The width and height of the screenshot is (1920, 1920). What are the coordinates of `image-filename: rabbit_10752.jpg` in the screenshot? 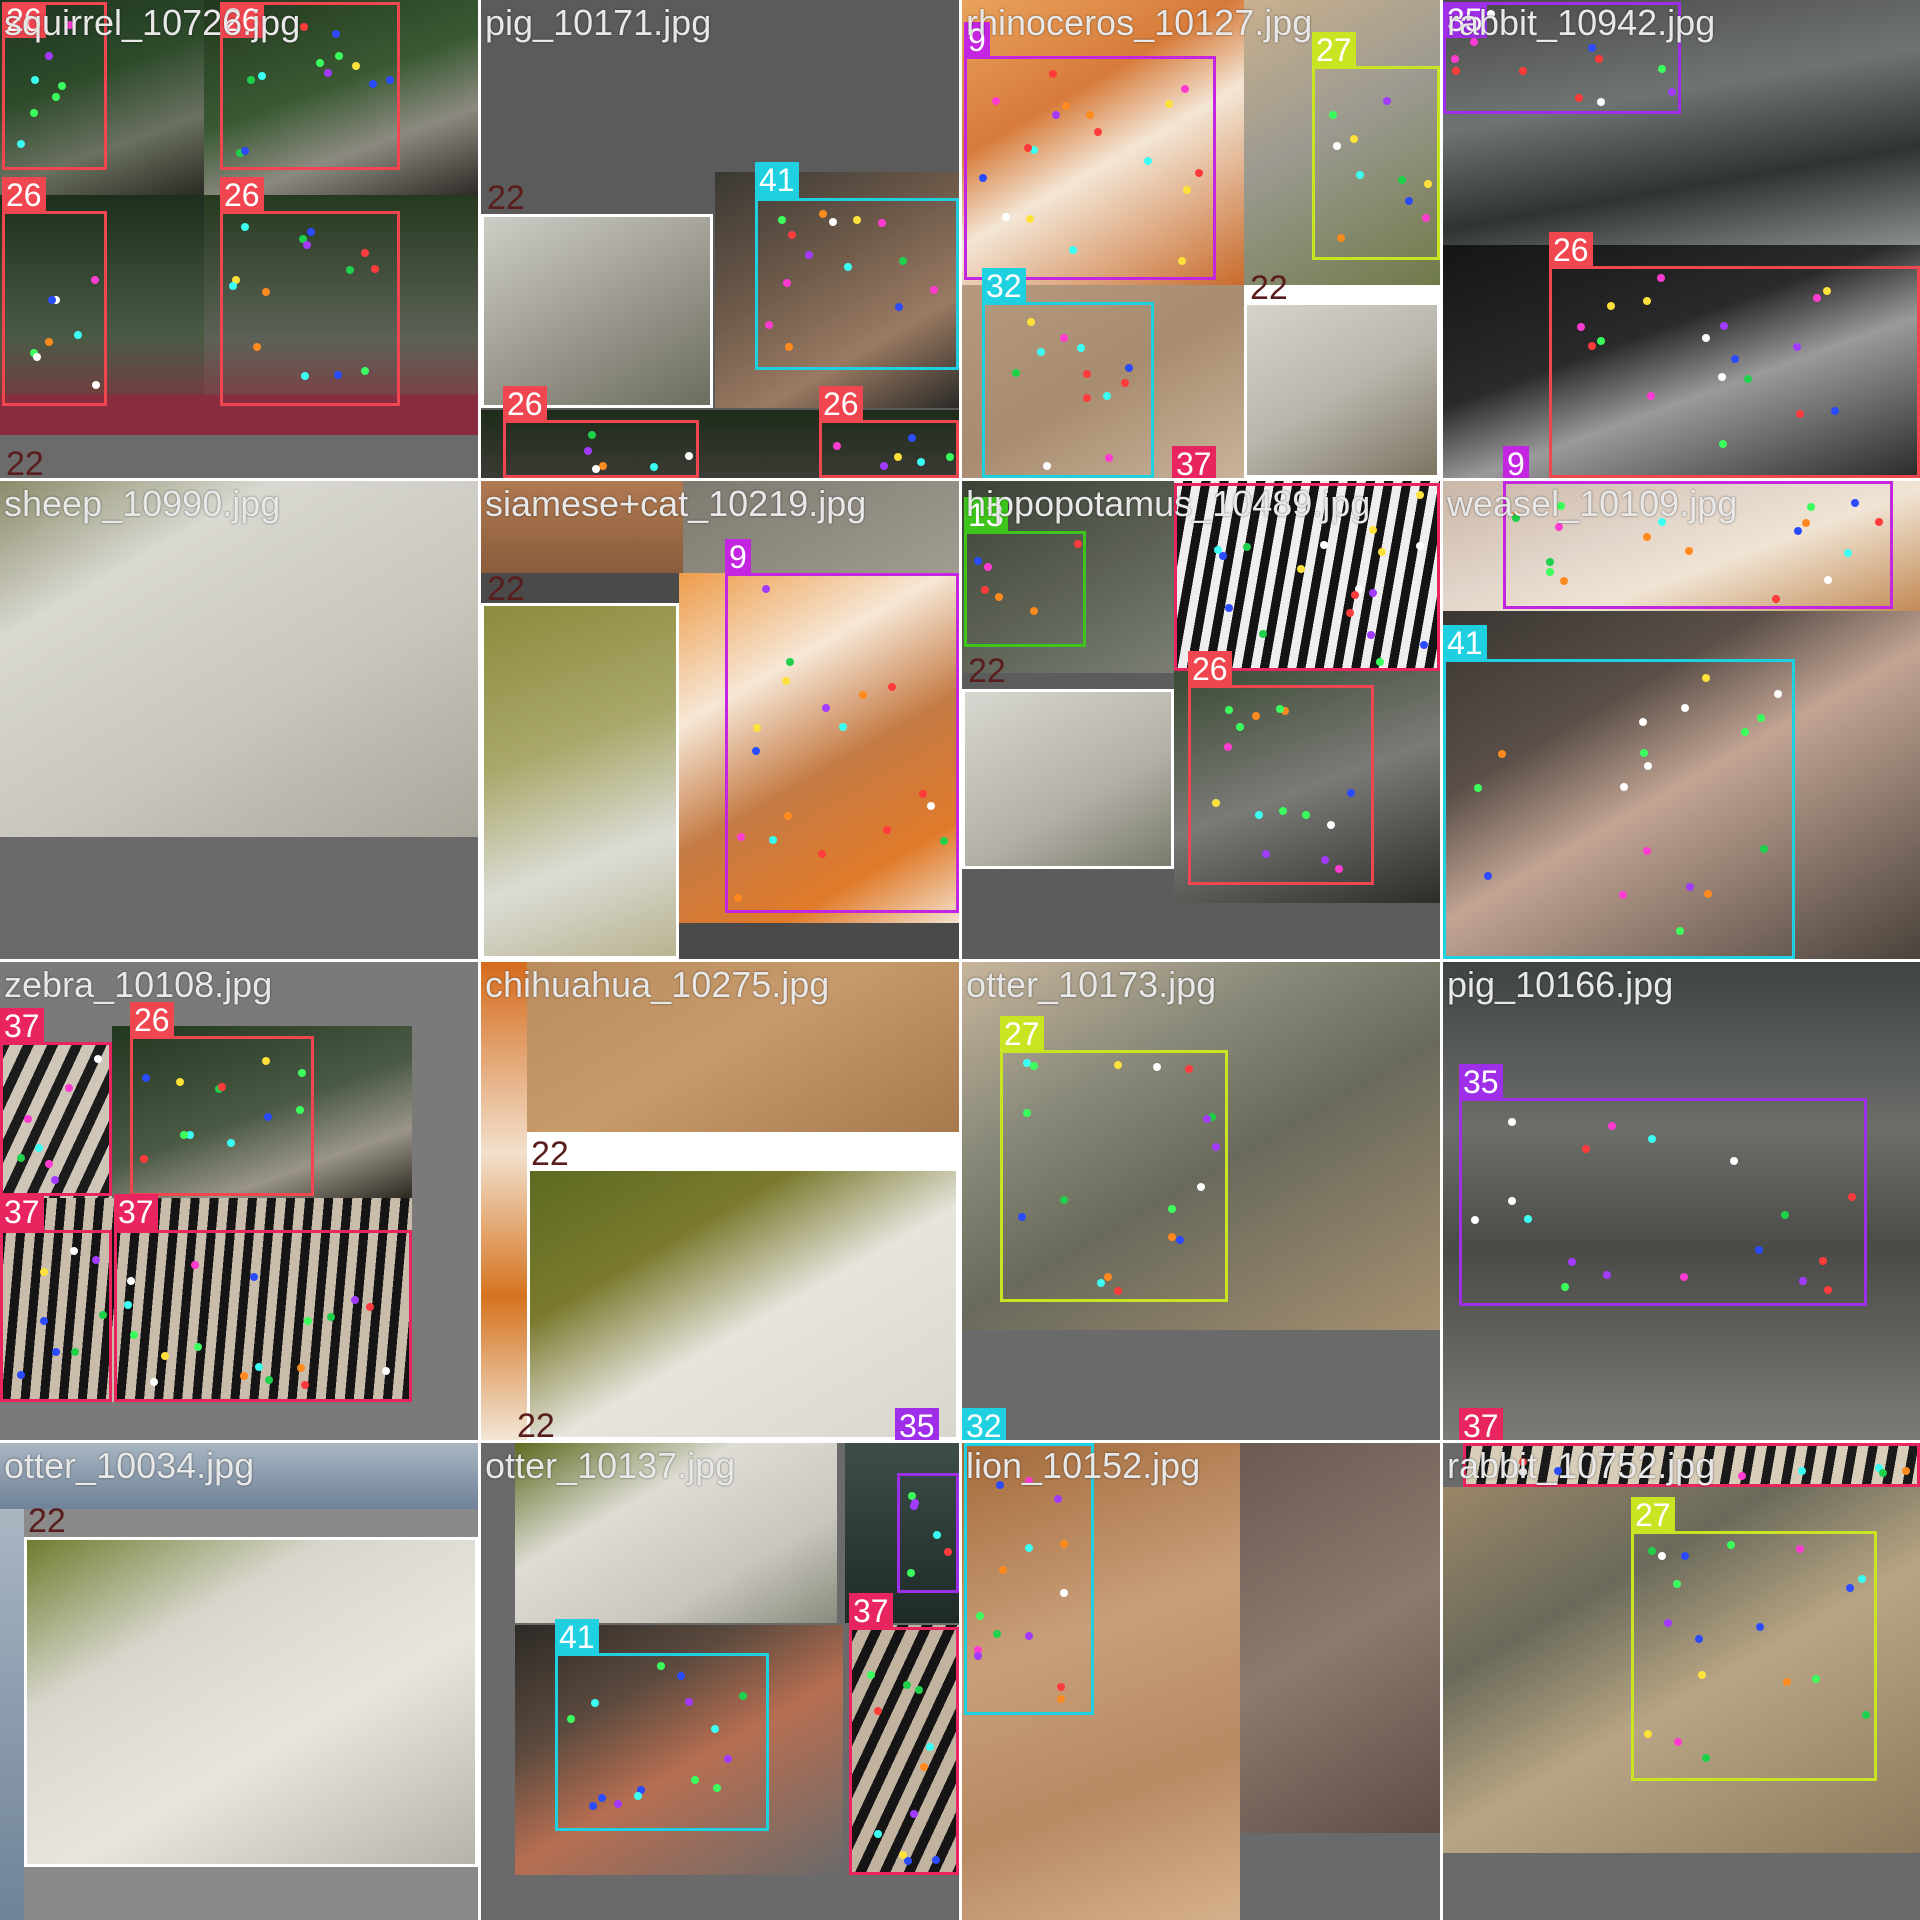 It's located at (1581, 1465).